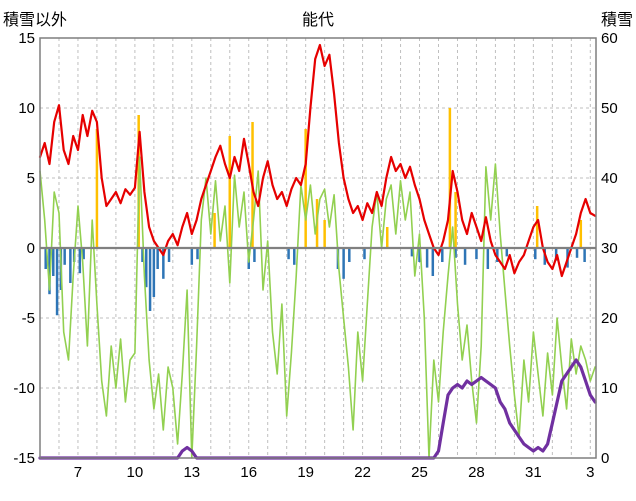 The width and height of the screenshot is (636, 501). Describe the element at coordinates (616, 20) in the screenshot. I see `right-axis-title: 積雪` at that location.